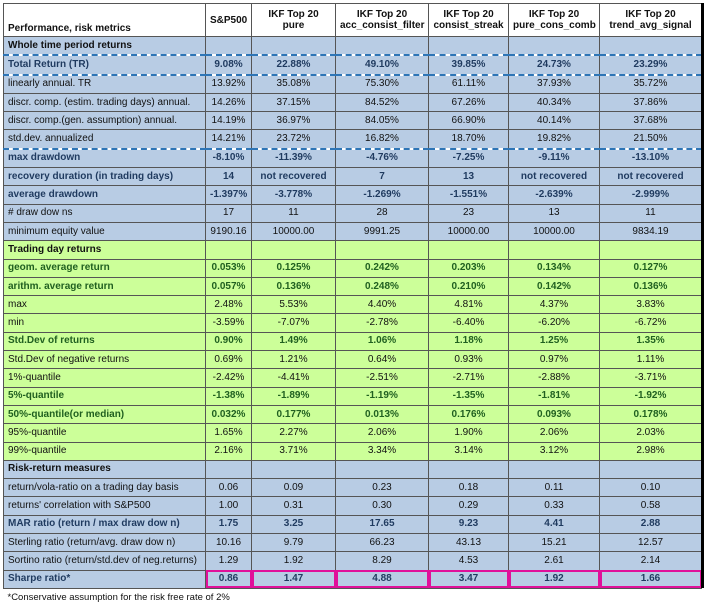 Image resolution: width=707 pixels, height=612 pixels. Describe the element at coordinates (554, 378) in the screenshot. I see `metric-value: -2.88%` at that location.